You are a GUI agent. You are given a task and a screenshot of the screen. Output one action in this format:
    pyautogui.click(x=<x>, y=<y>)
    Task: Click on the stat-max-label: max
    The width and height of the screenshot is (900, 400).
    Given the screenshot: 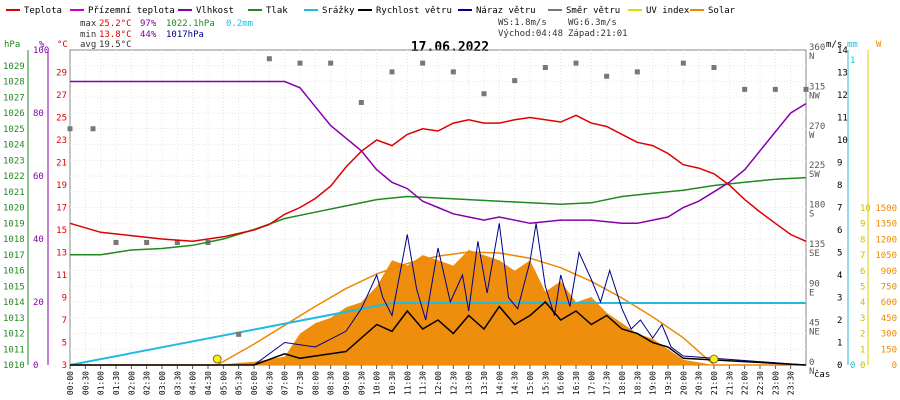 What is the action you would take?
    pyautogui.click(x=88, y=24)
    